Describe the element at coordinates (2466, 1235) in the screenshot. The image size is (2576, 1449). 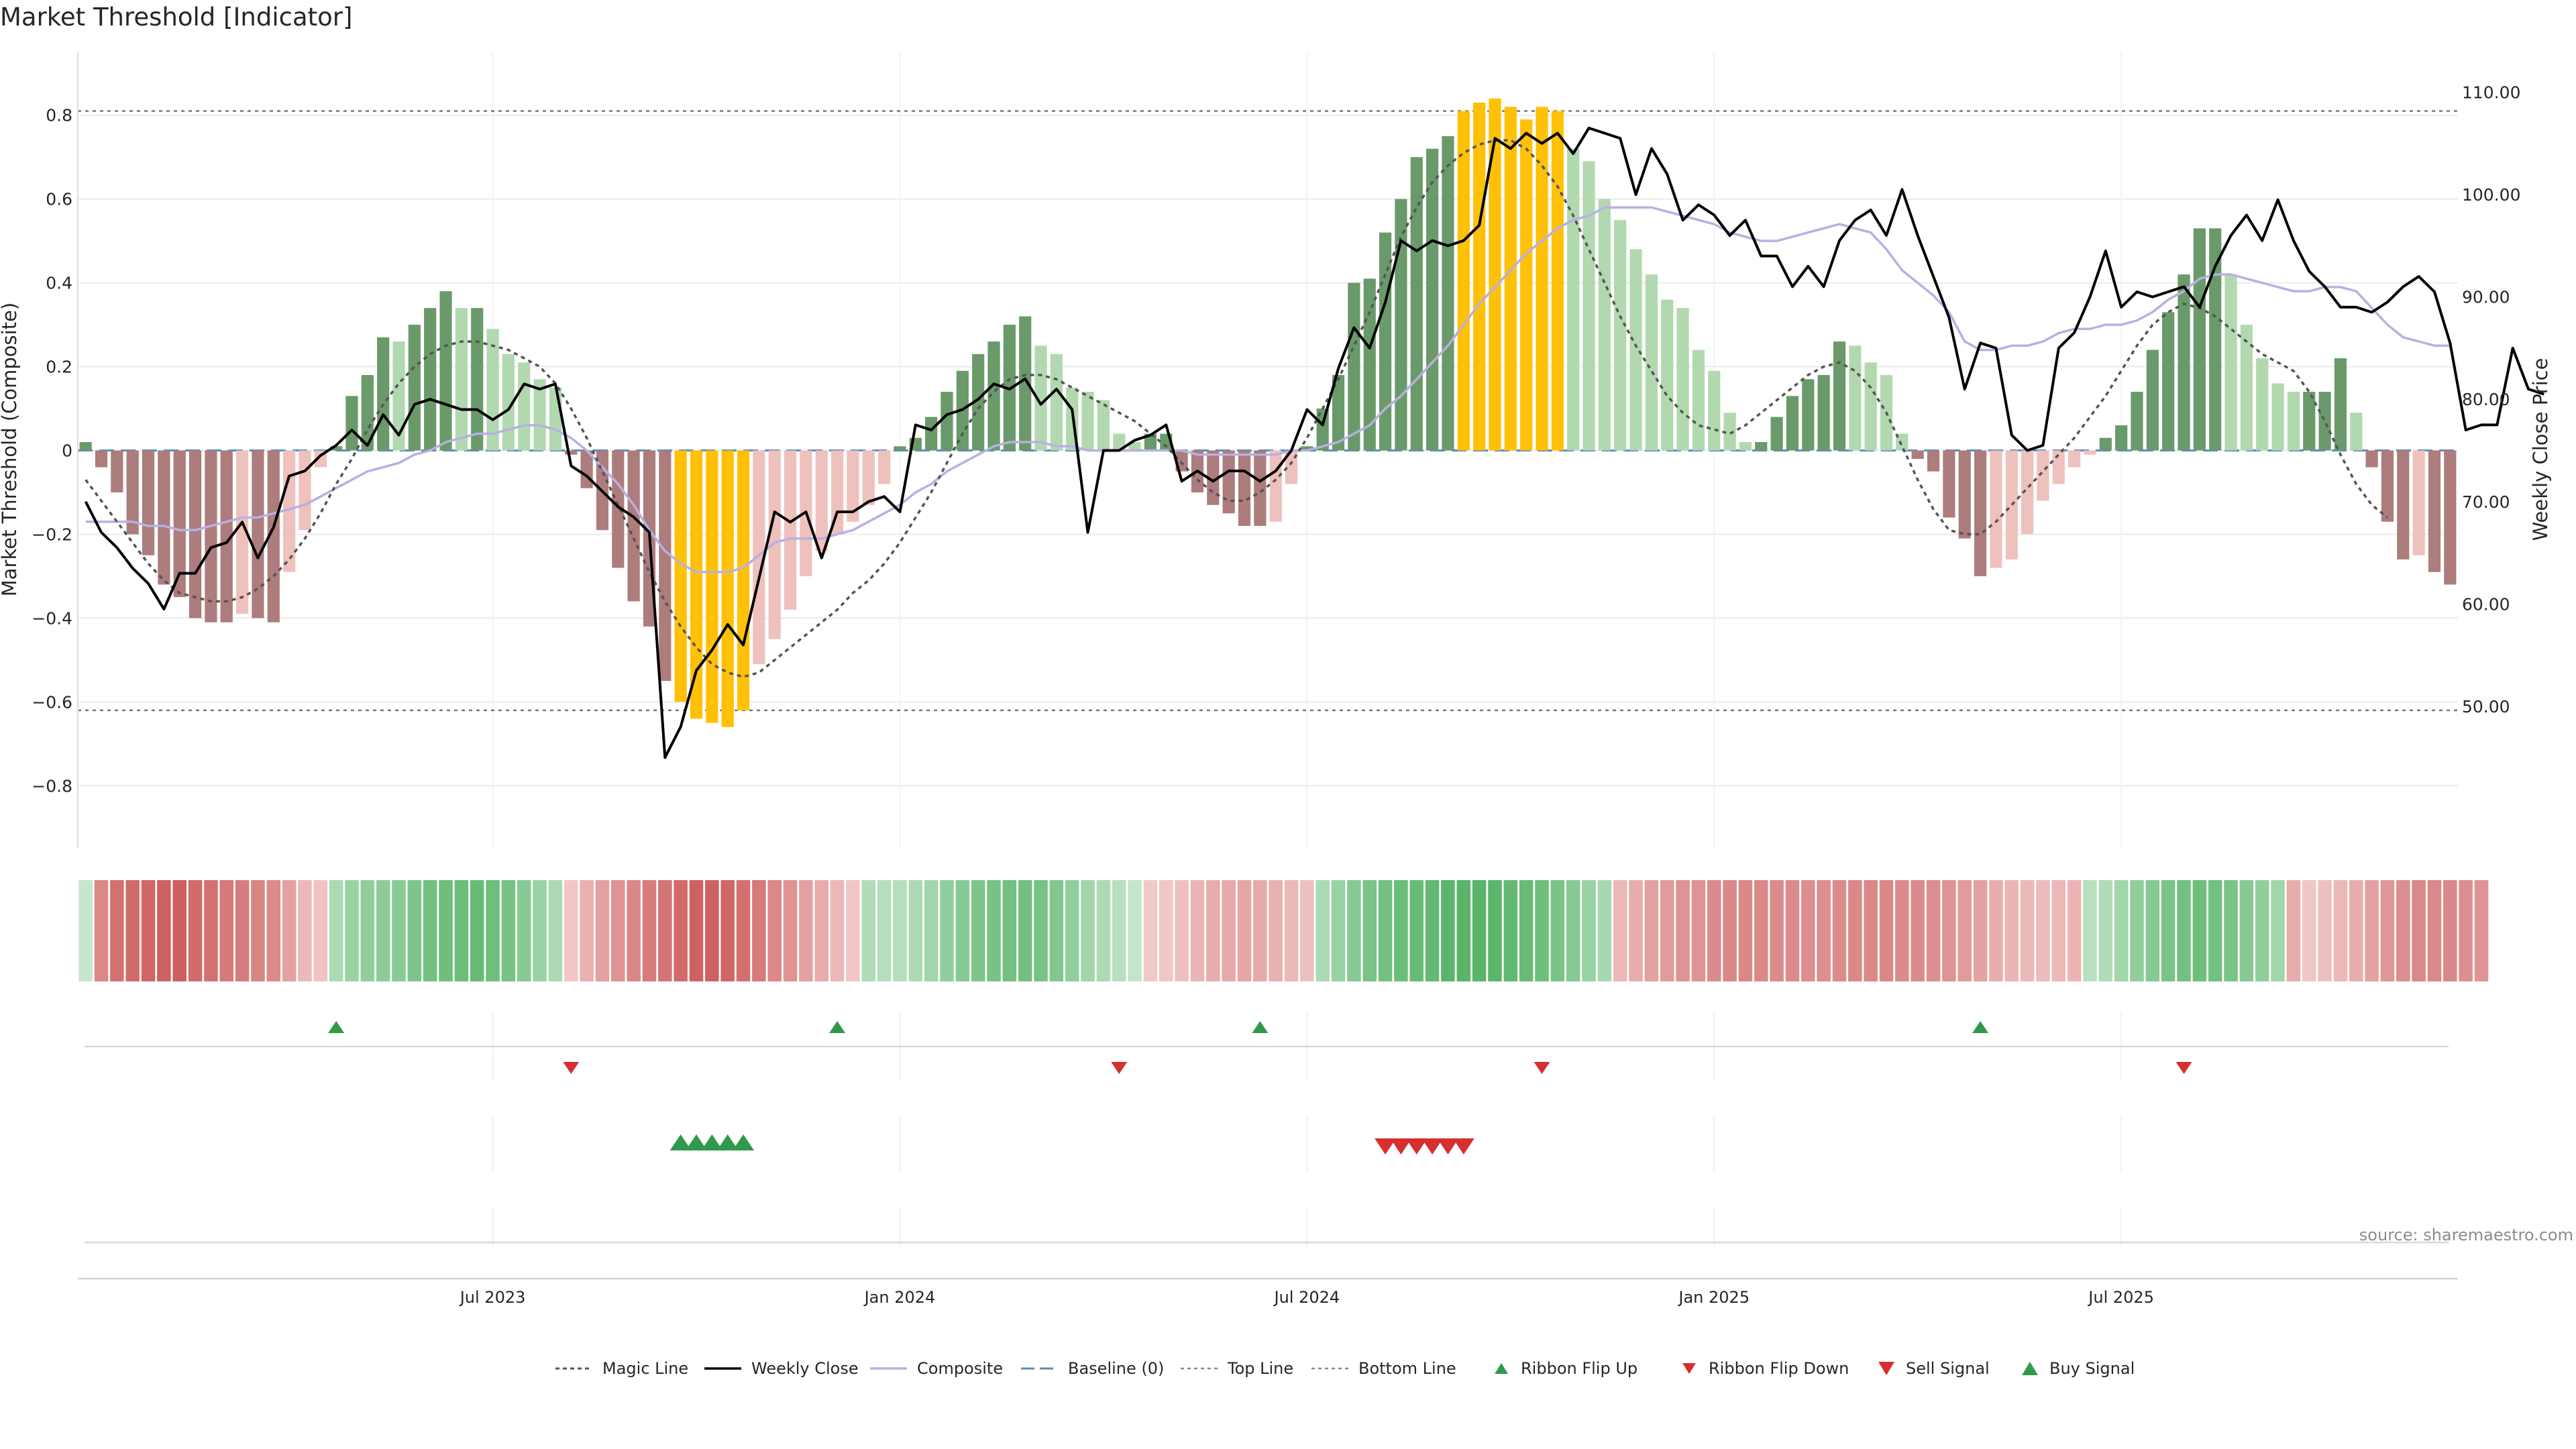
I see `source-credit: source: sharemaestro.com` at that location.